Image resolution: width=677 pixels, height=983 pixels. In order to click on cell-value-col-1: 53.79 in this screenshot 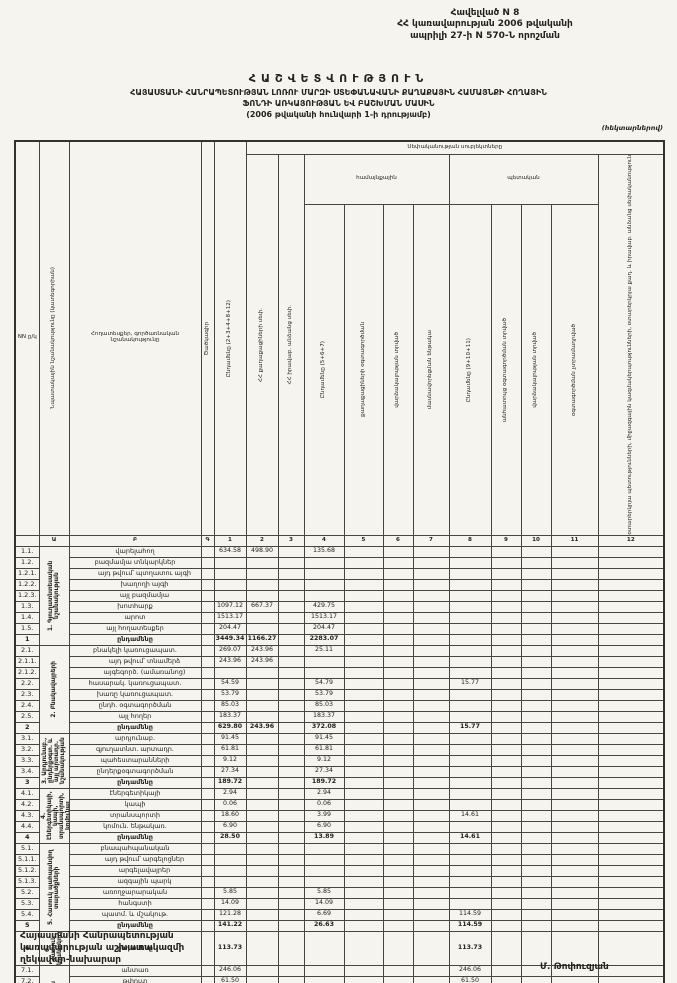, I will do `click(230, 694)`.